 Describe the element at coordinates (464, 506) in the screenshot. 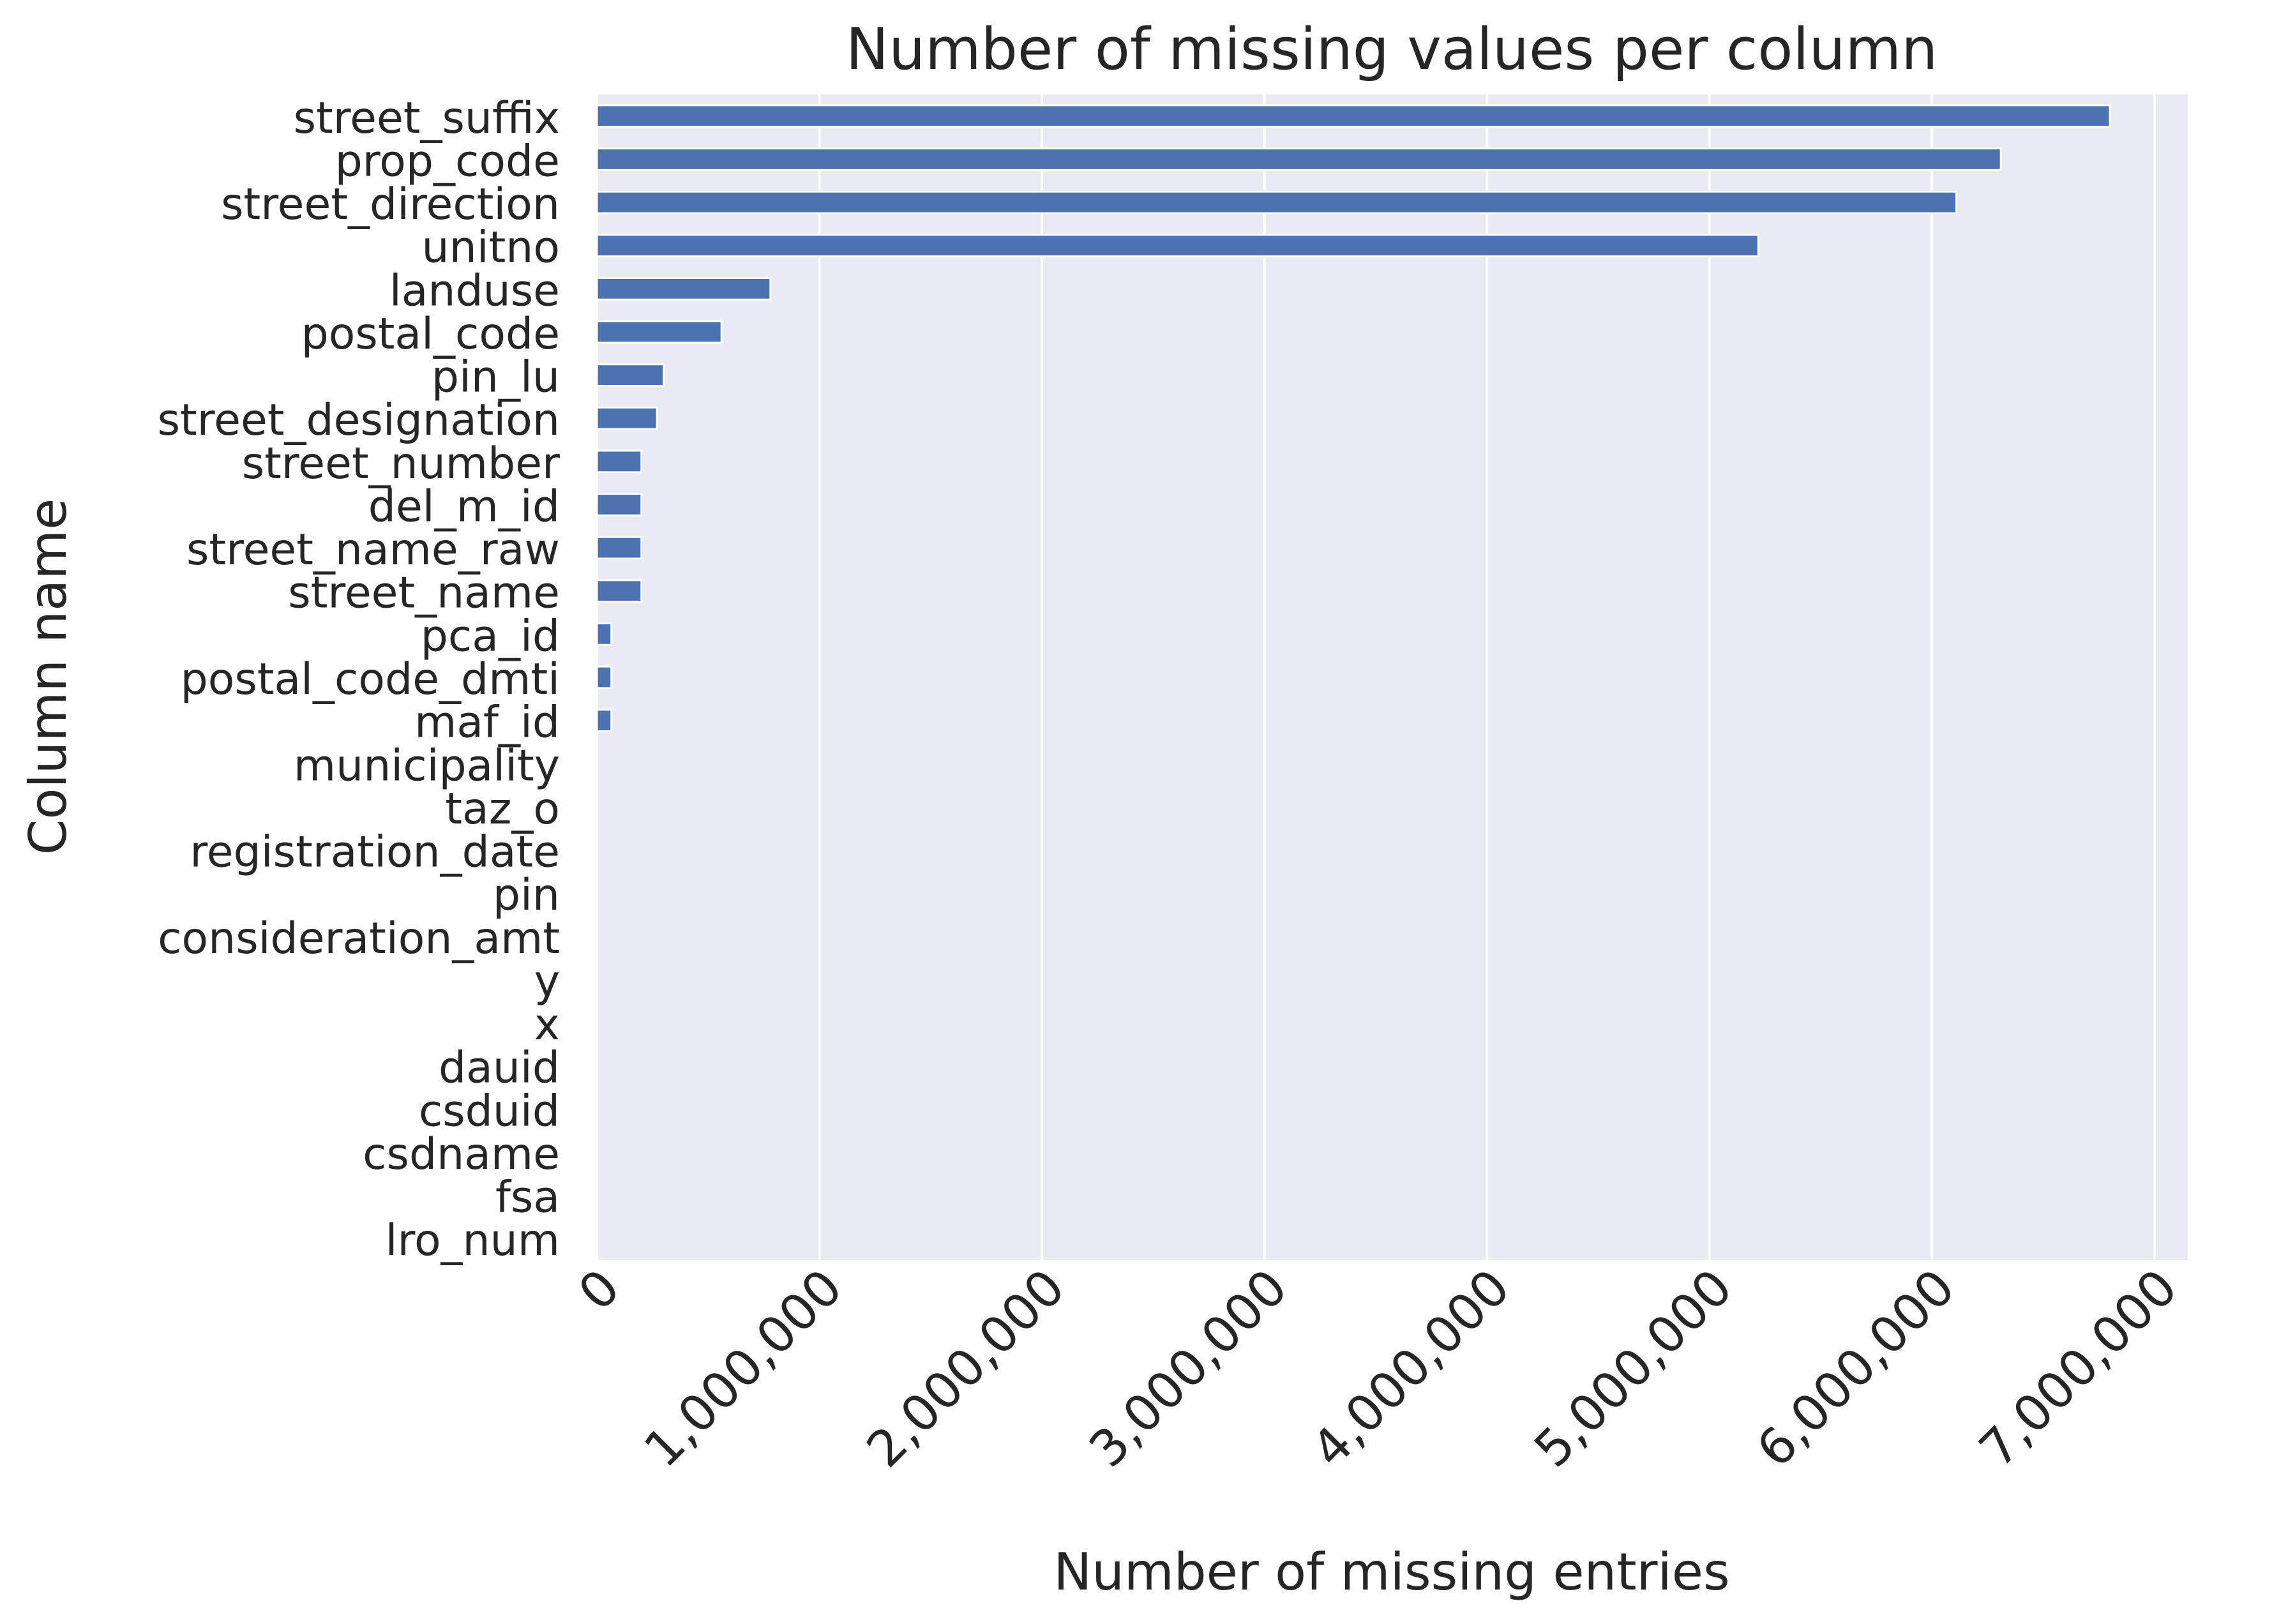

I see `y-tick-label: del_m_id` at that location.